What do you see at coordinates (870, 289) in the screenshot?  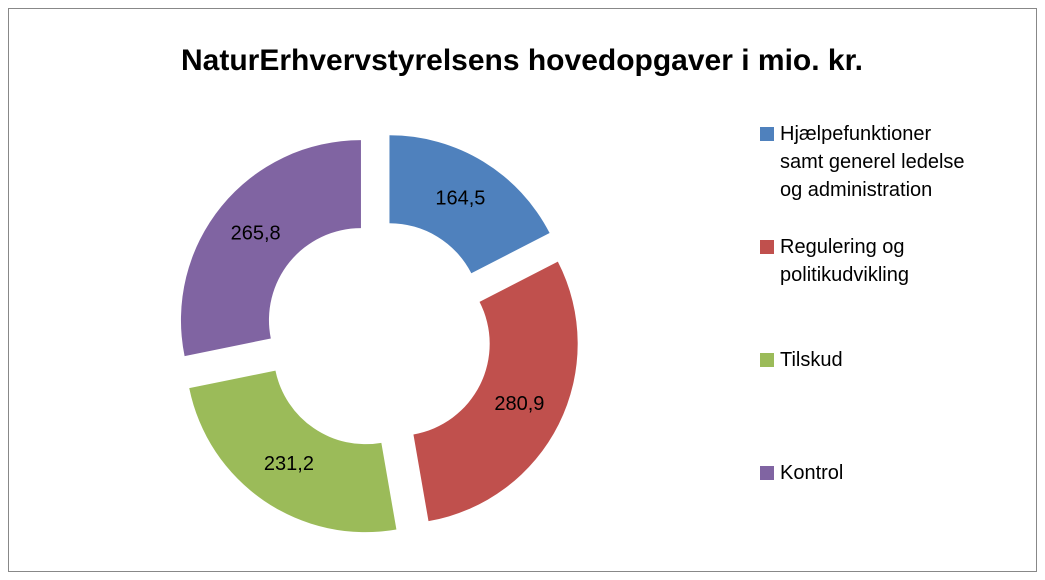 I see `legend-item: Regulering og politikudvikling` at bounding box center [870, 289].